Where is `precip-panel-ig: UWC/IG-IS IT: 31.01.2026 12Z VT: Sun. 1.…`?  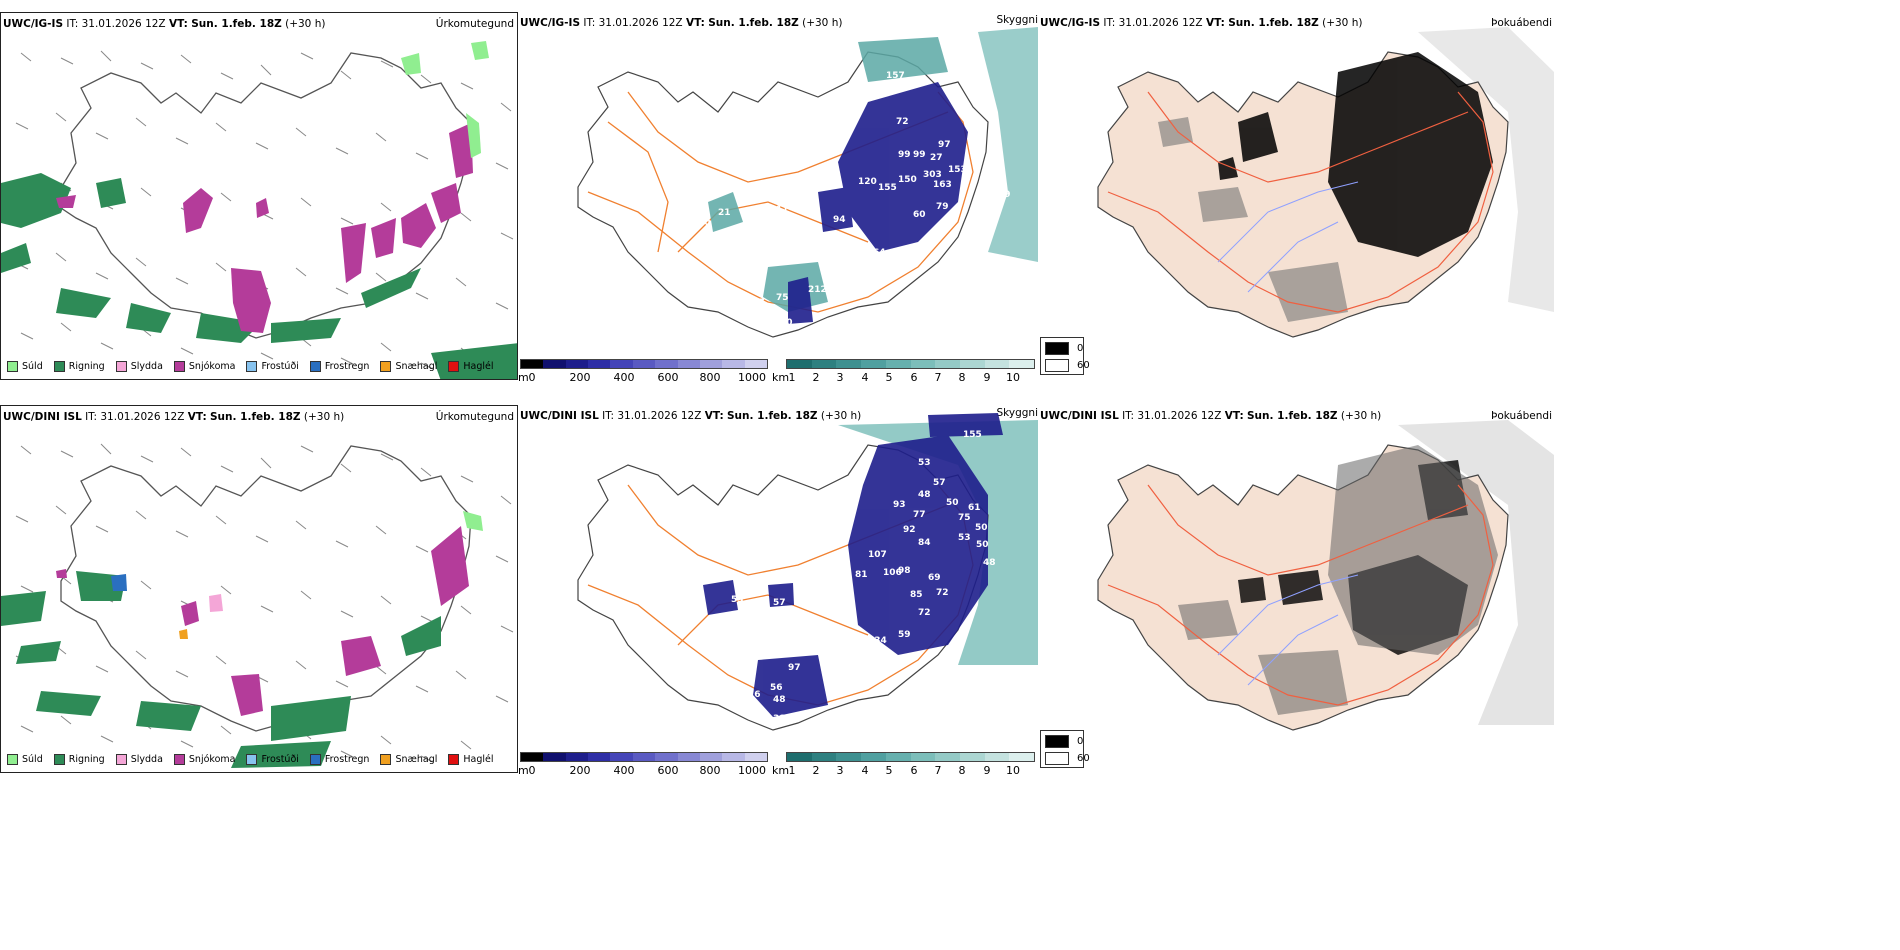 precip-panel-ig: UWC/IG-IS IT: 31.01.2026 12Z VT: Sun. 1.… is located at coordinates (259, 196).